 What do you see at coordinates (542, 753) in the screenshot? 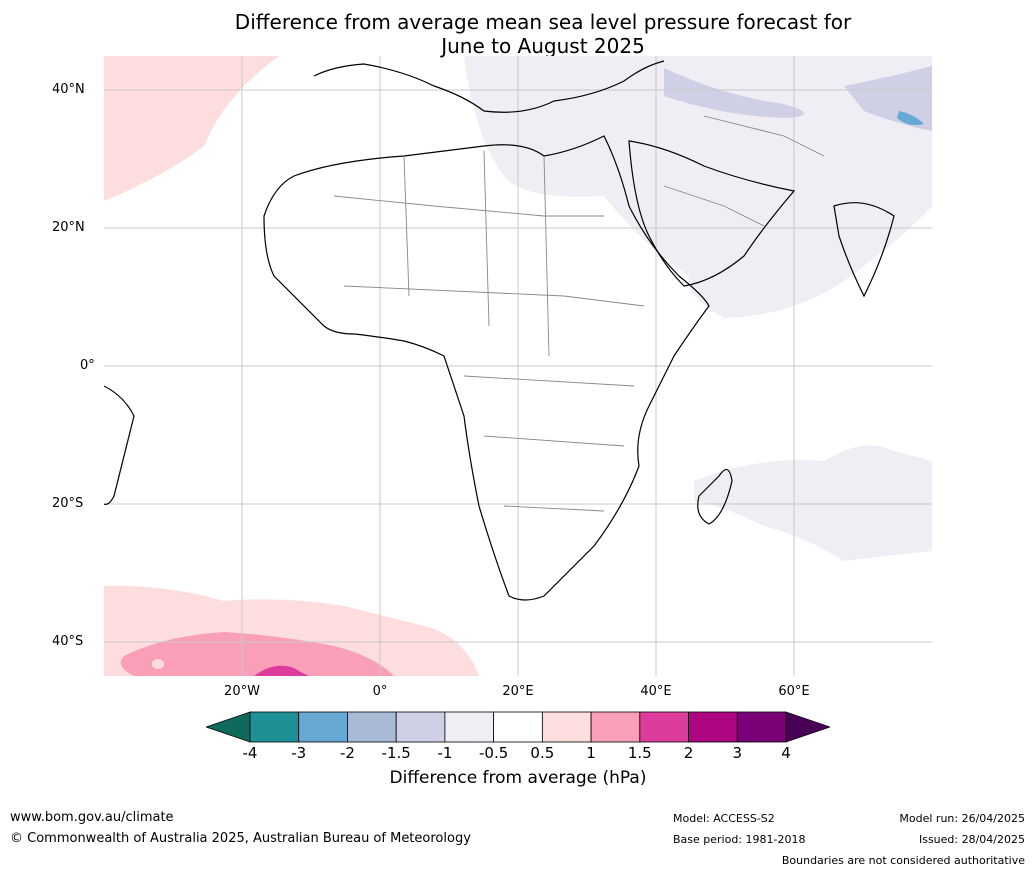
I see `colorbar-tick-label: 0.5` at bounding box center [542, 753].